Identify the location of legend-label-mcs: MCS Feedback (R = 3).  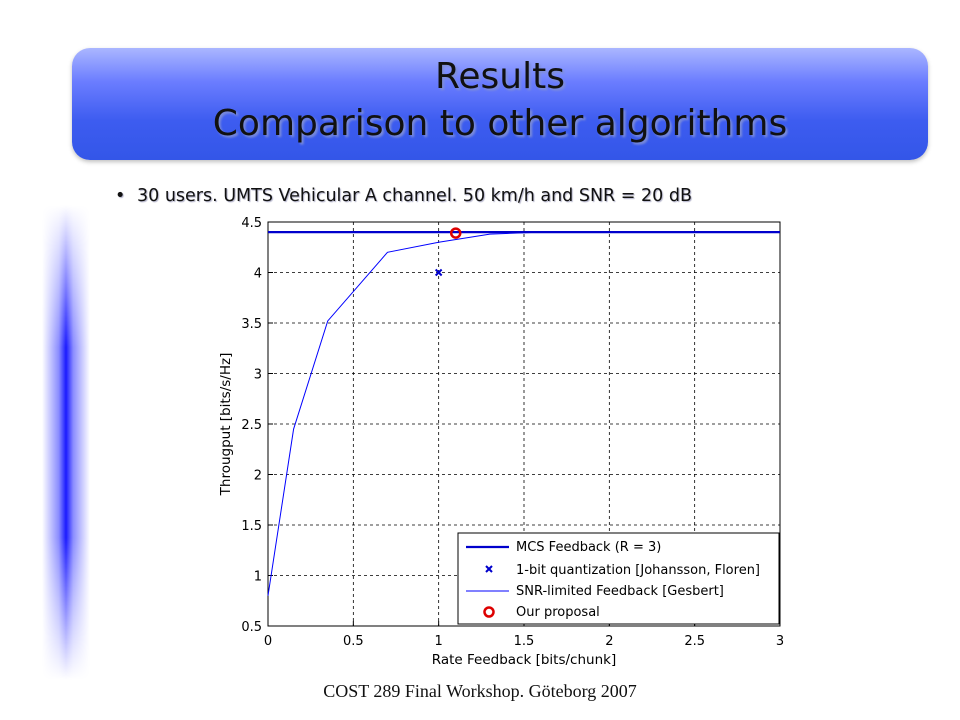
(588, 547).